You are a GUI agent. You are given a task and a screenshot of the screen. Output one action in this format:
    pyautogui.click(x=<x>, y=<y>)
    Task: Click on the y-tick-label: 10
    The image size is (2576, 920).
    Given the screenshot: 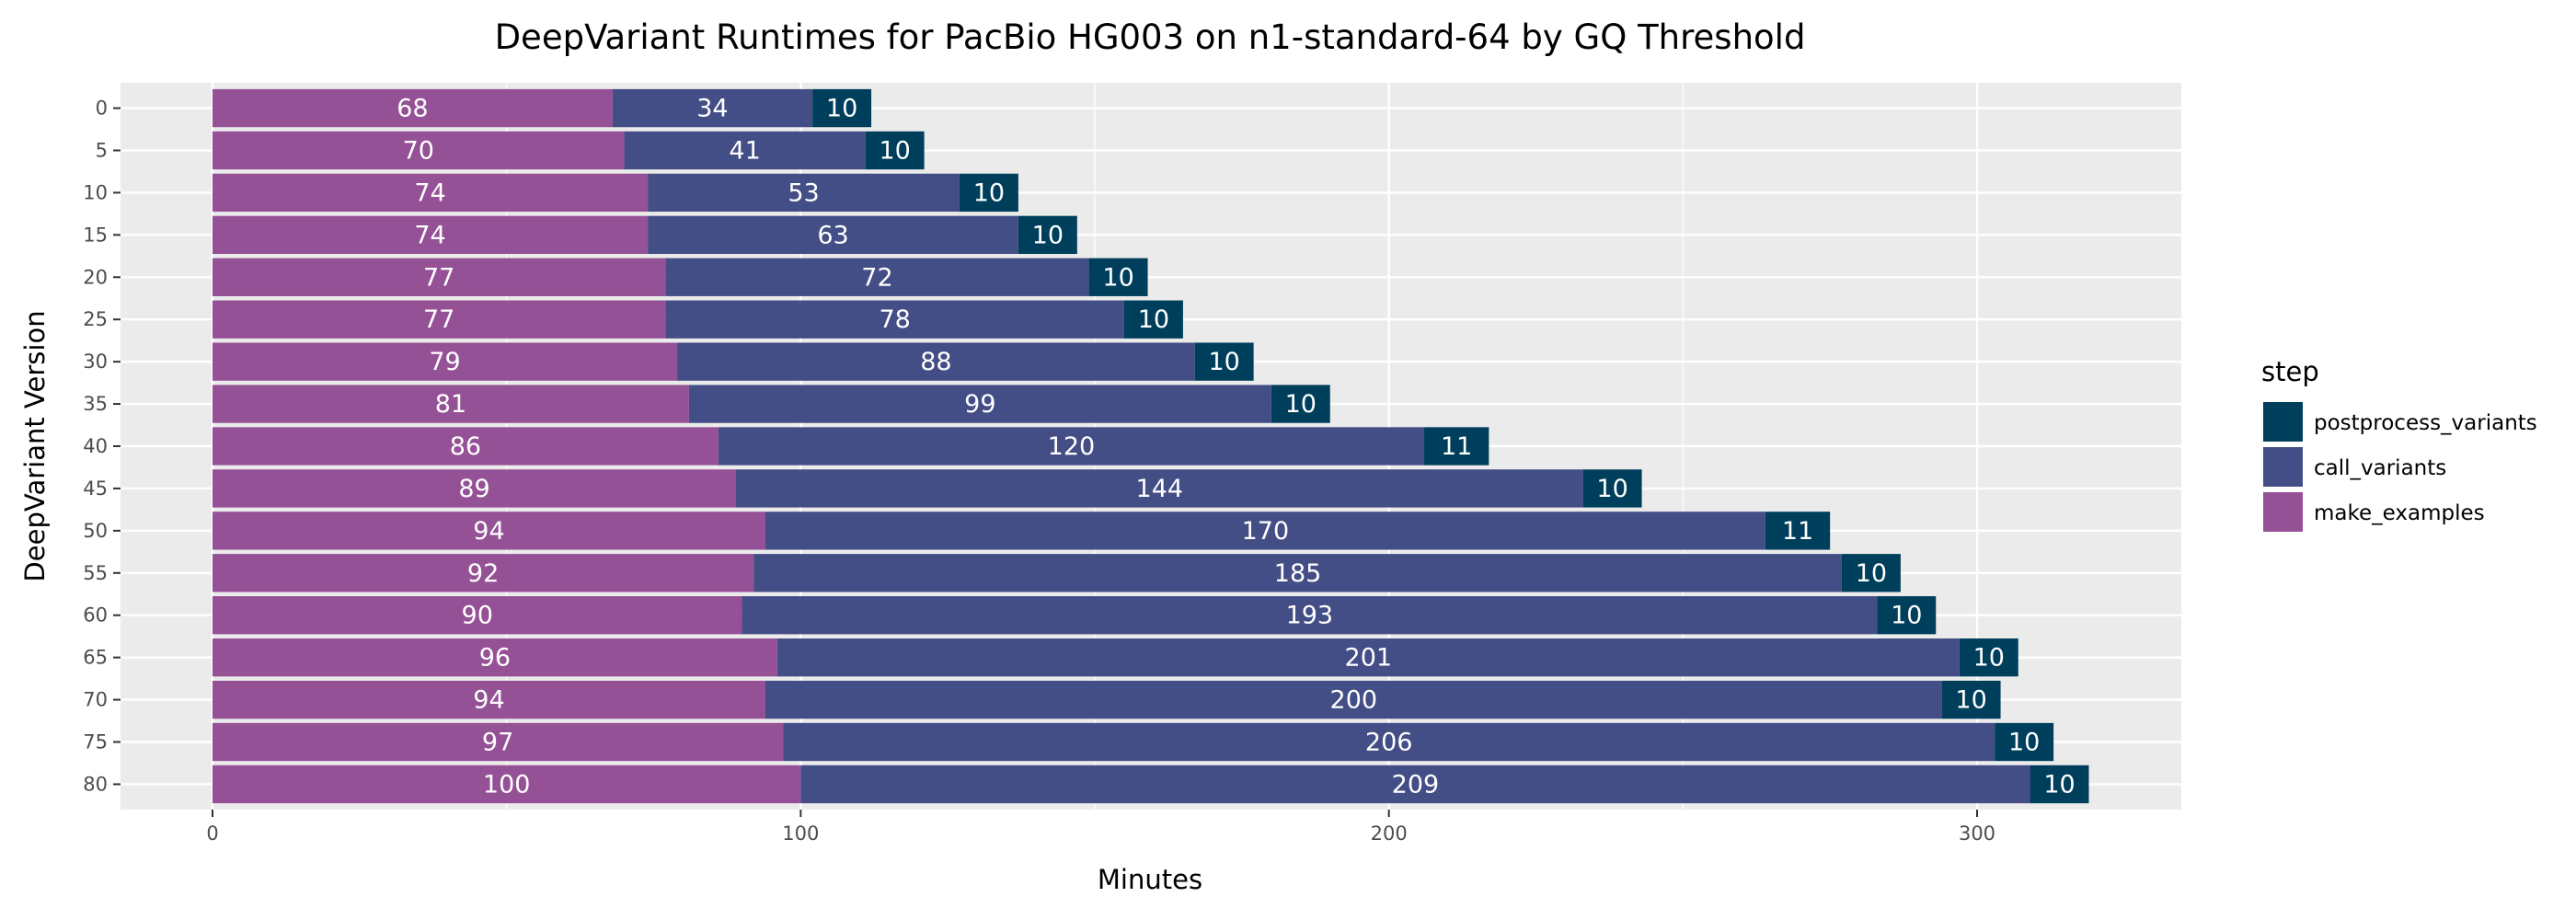 What is the action you would take?
    pyautogui.click(x=95, y=192)
    